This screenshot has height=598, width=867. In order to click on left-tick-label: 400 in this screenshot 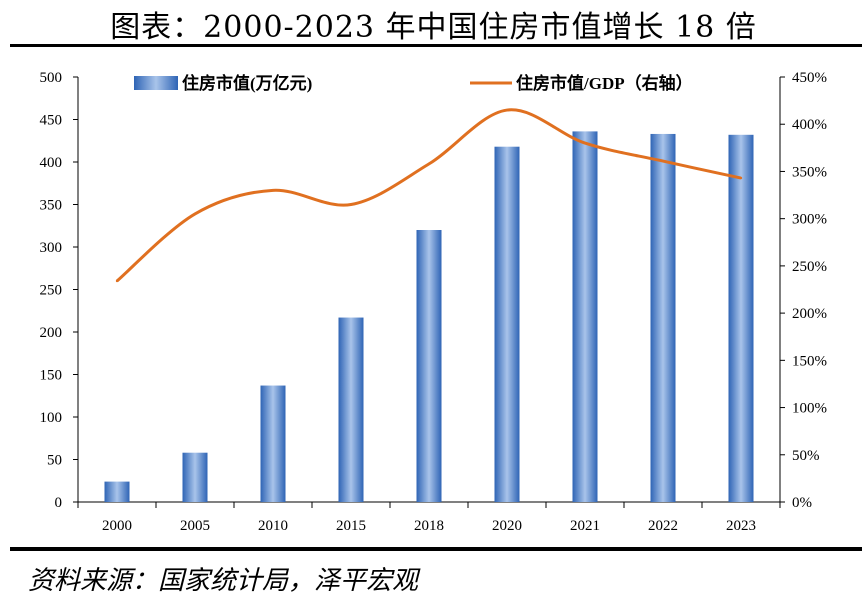, I will do `click(51, 163)`.